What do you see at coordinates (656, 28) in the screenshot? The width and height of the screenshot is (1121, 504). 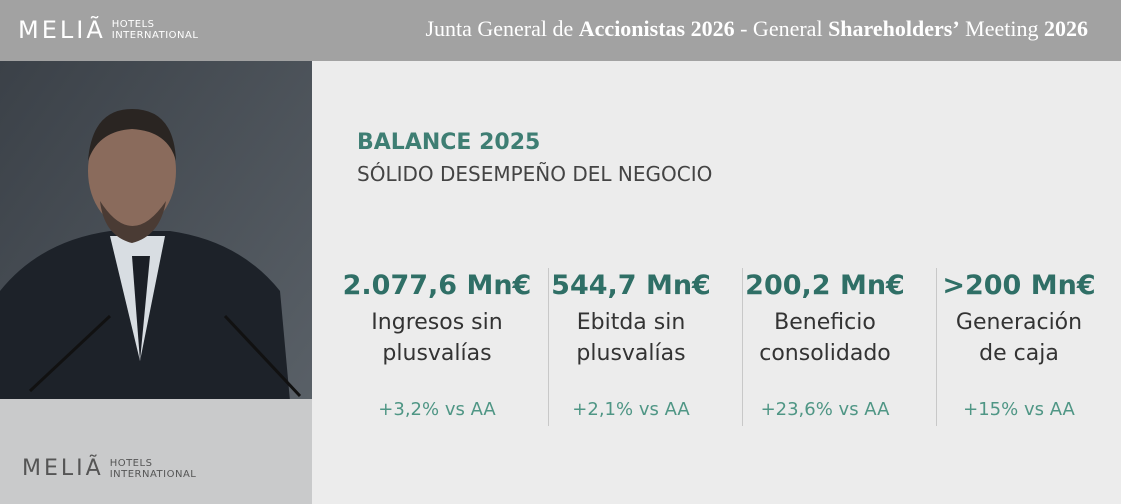 I see `title-segment: Accionistas 2026` at bounding box center [656, 28].